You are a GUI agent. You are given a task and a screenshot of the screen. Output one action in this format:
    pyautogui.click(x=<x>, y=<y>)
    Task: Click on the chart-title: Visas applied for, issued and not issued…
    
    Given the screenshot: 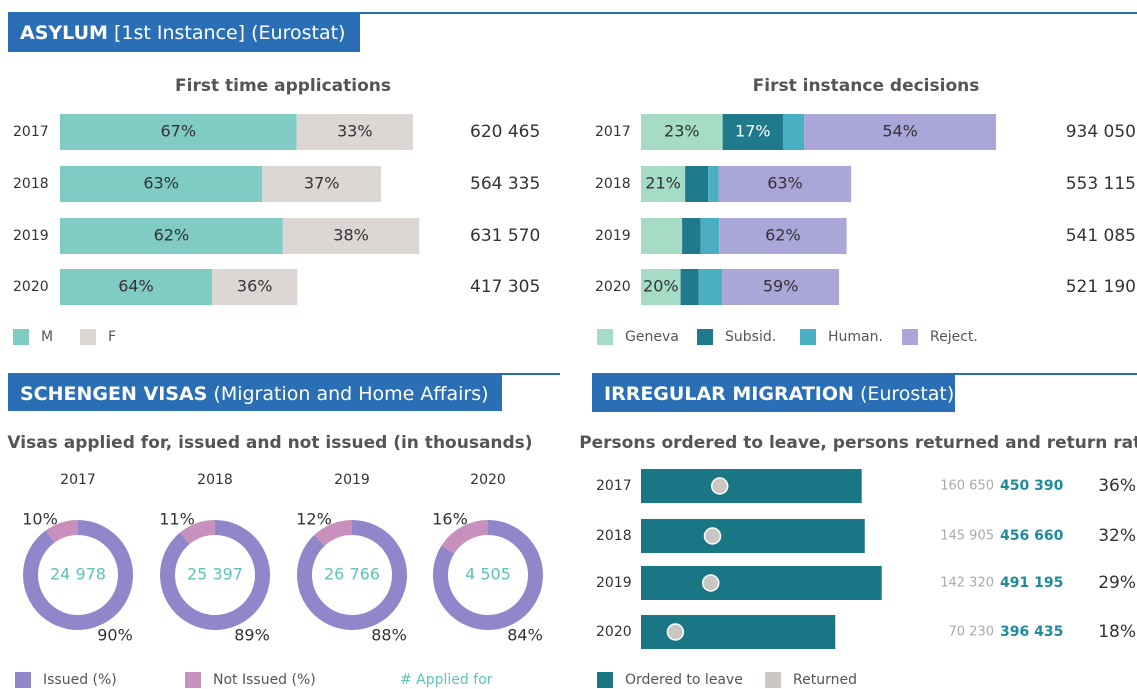 What is the action you would take?
    pyautogui.click(x=269, y=443)
    